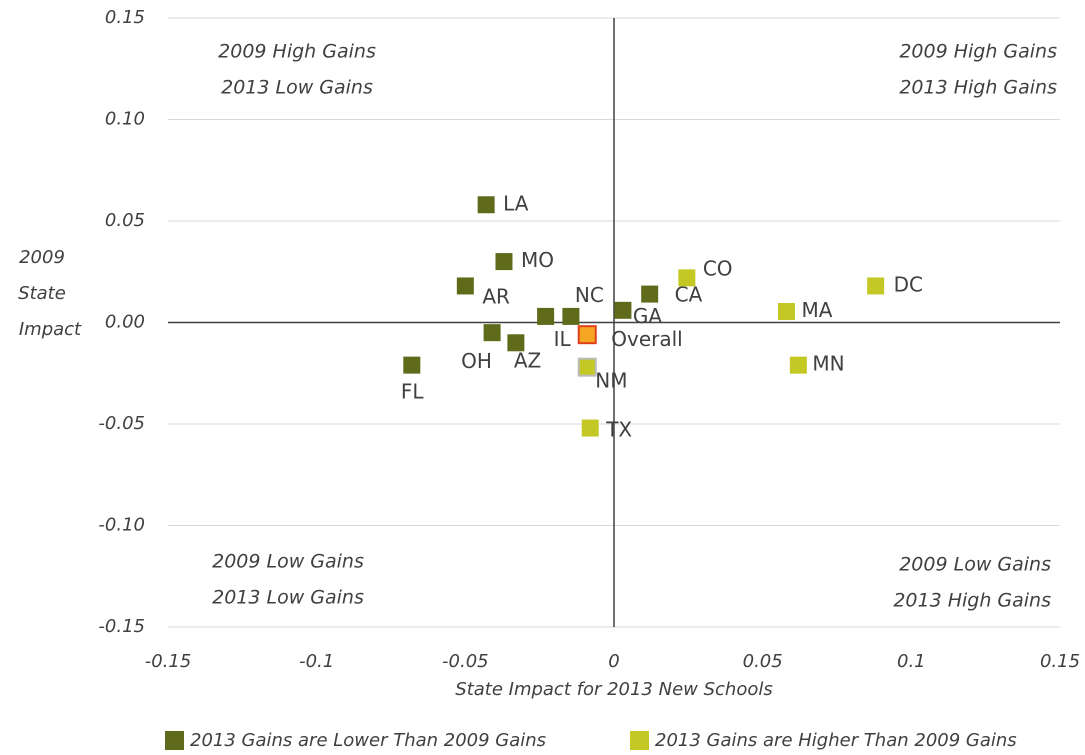  I want to click on point-label: IL, so click(563, 339).